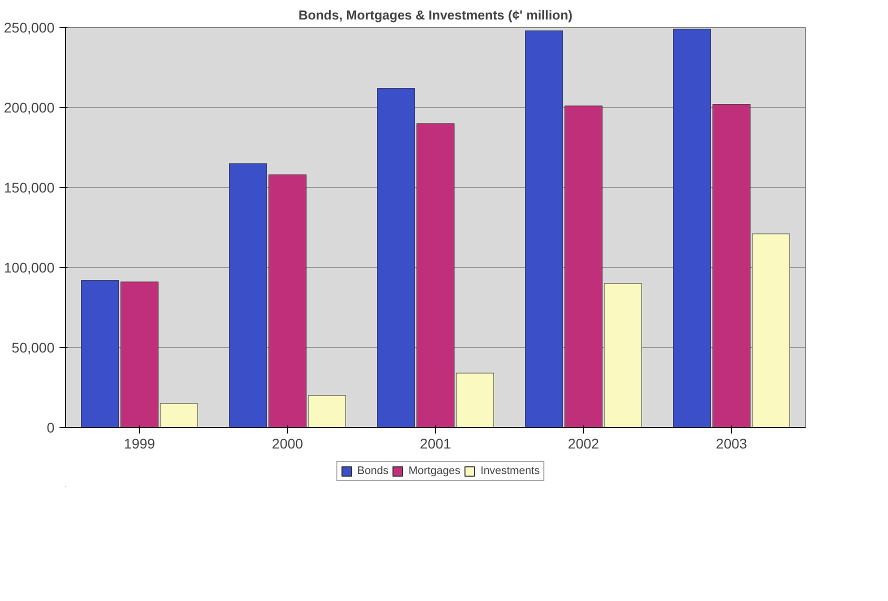  What do you see at coordinates (29, 28) in the screenshot?
I see `y-tick-label: 250,000` at bounding box center [29, 28].